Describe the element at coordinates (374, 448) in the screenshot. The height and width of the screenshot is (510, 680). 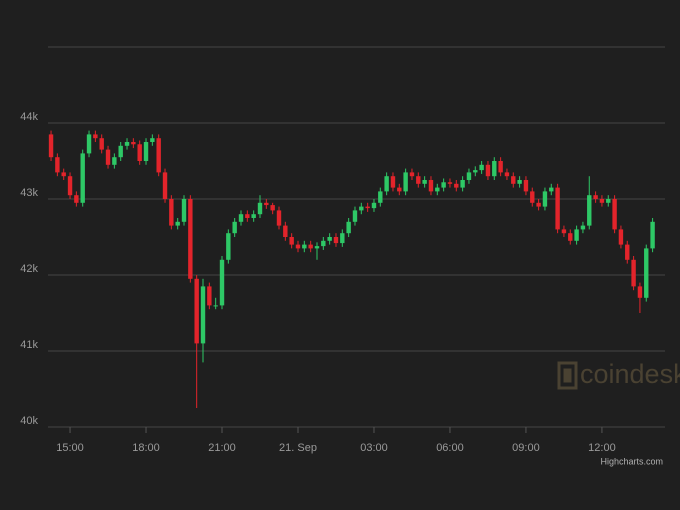
I see `x-tick-label: 03:00` at that location.